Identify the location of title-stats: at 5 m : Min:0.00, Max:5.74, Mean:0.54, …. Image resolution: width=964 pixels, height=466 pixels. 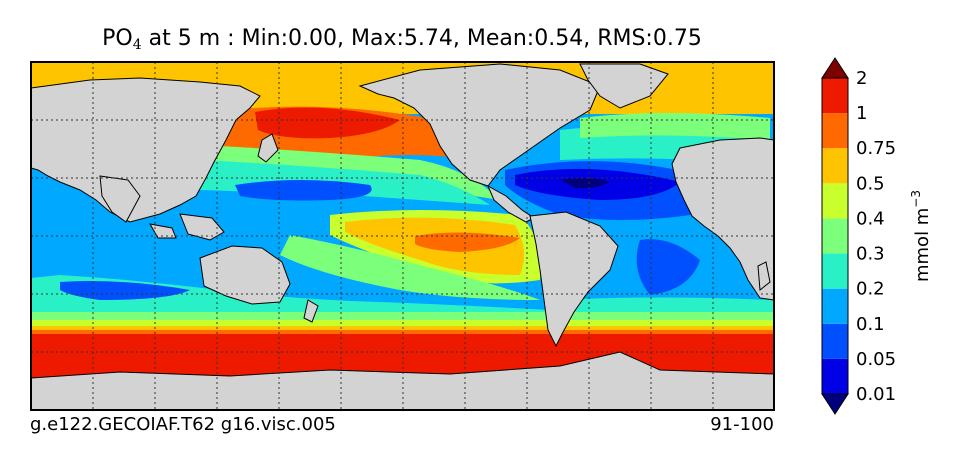
(421, 38).